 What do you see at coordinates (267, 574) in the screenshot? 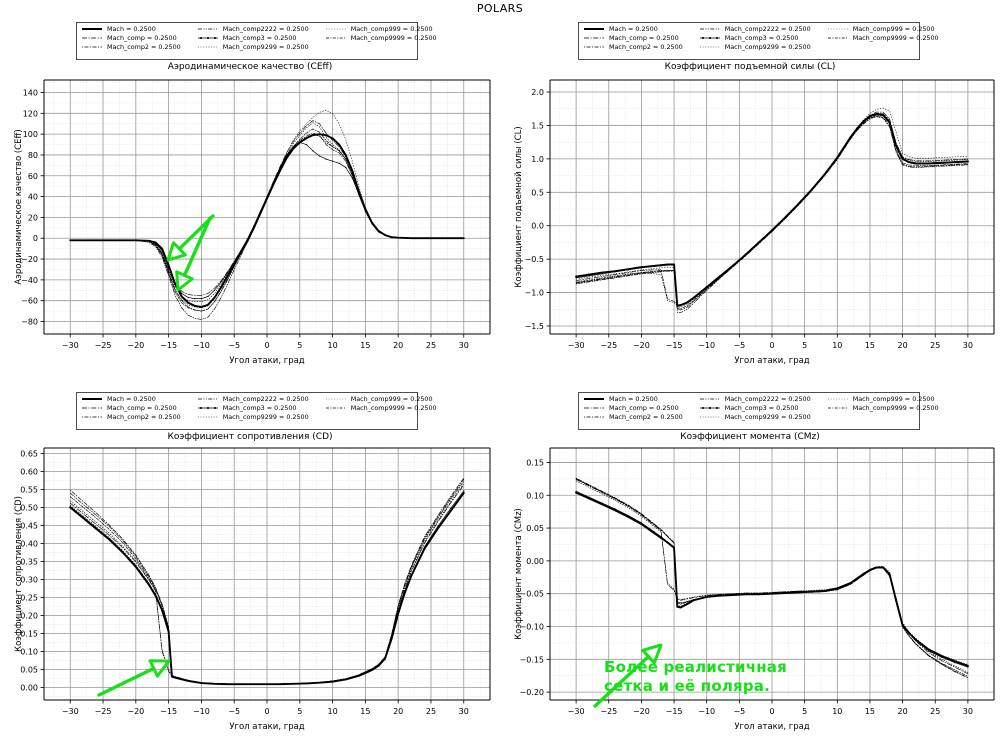
I see `grid-major-cd` at bounding box center [267, 574].